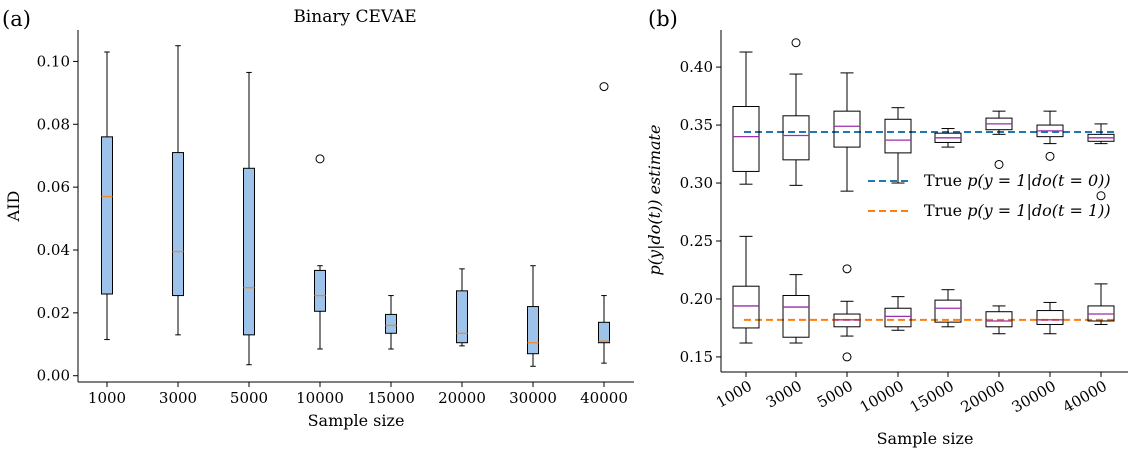 The height and width of the screenshot is (455, 1128). I want to click on chart-b-legend-label-0: True p(y = 1|do(t = 0)), so click(1017, 180).